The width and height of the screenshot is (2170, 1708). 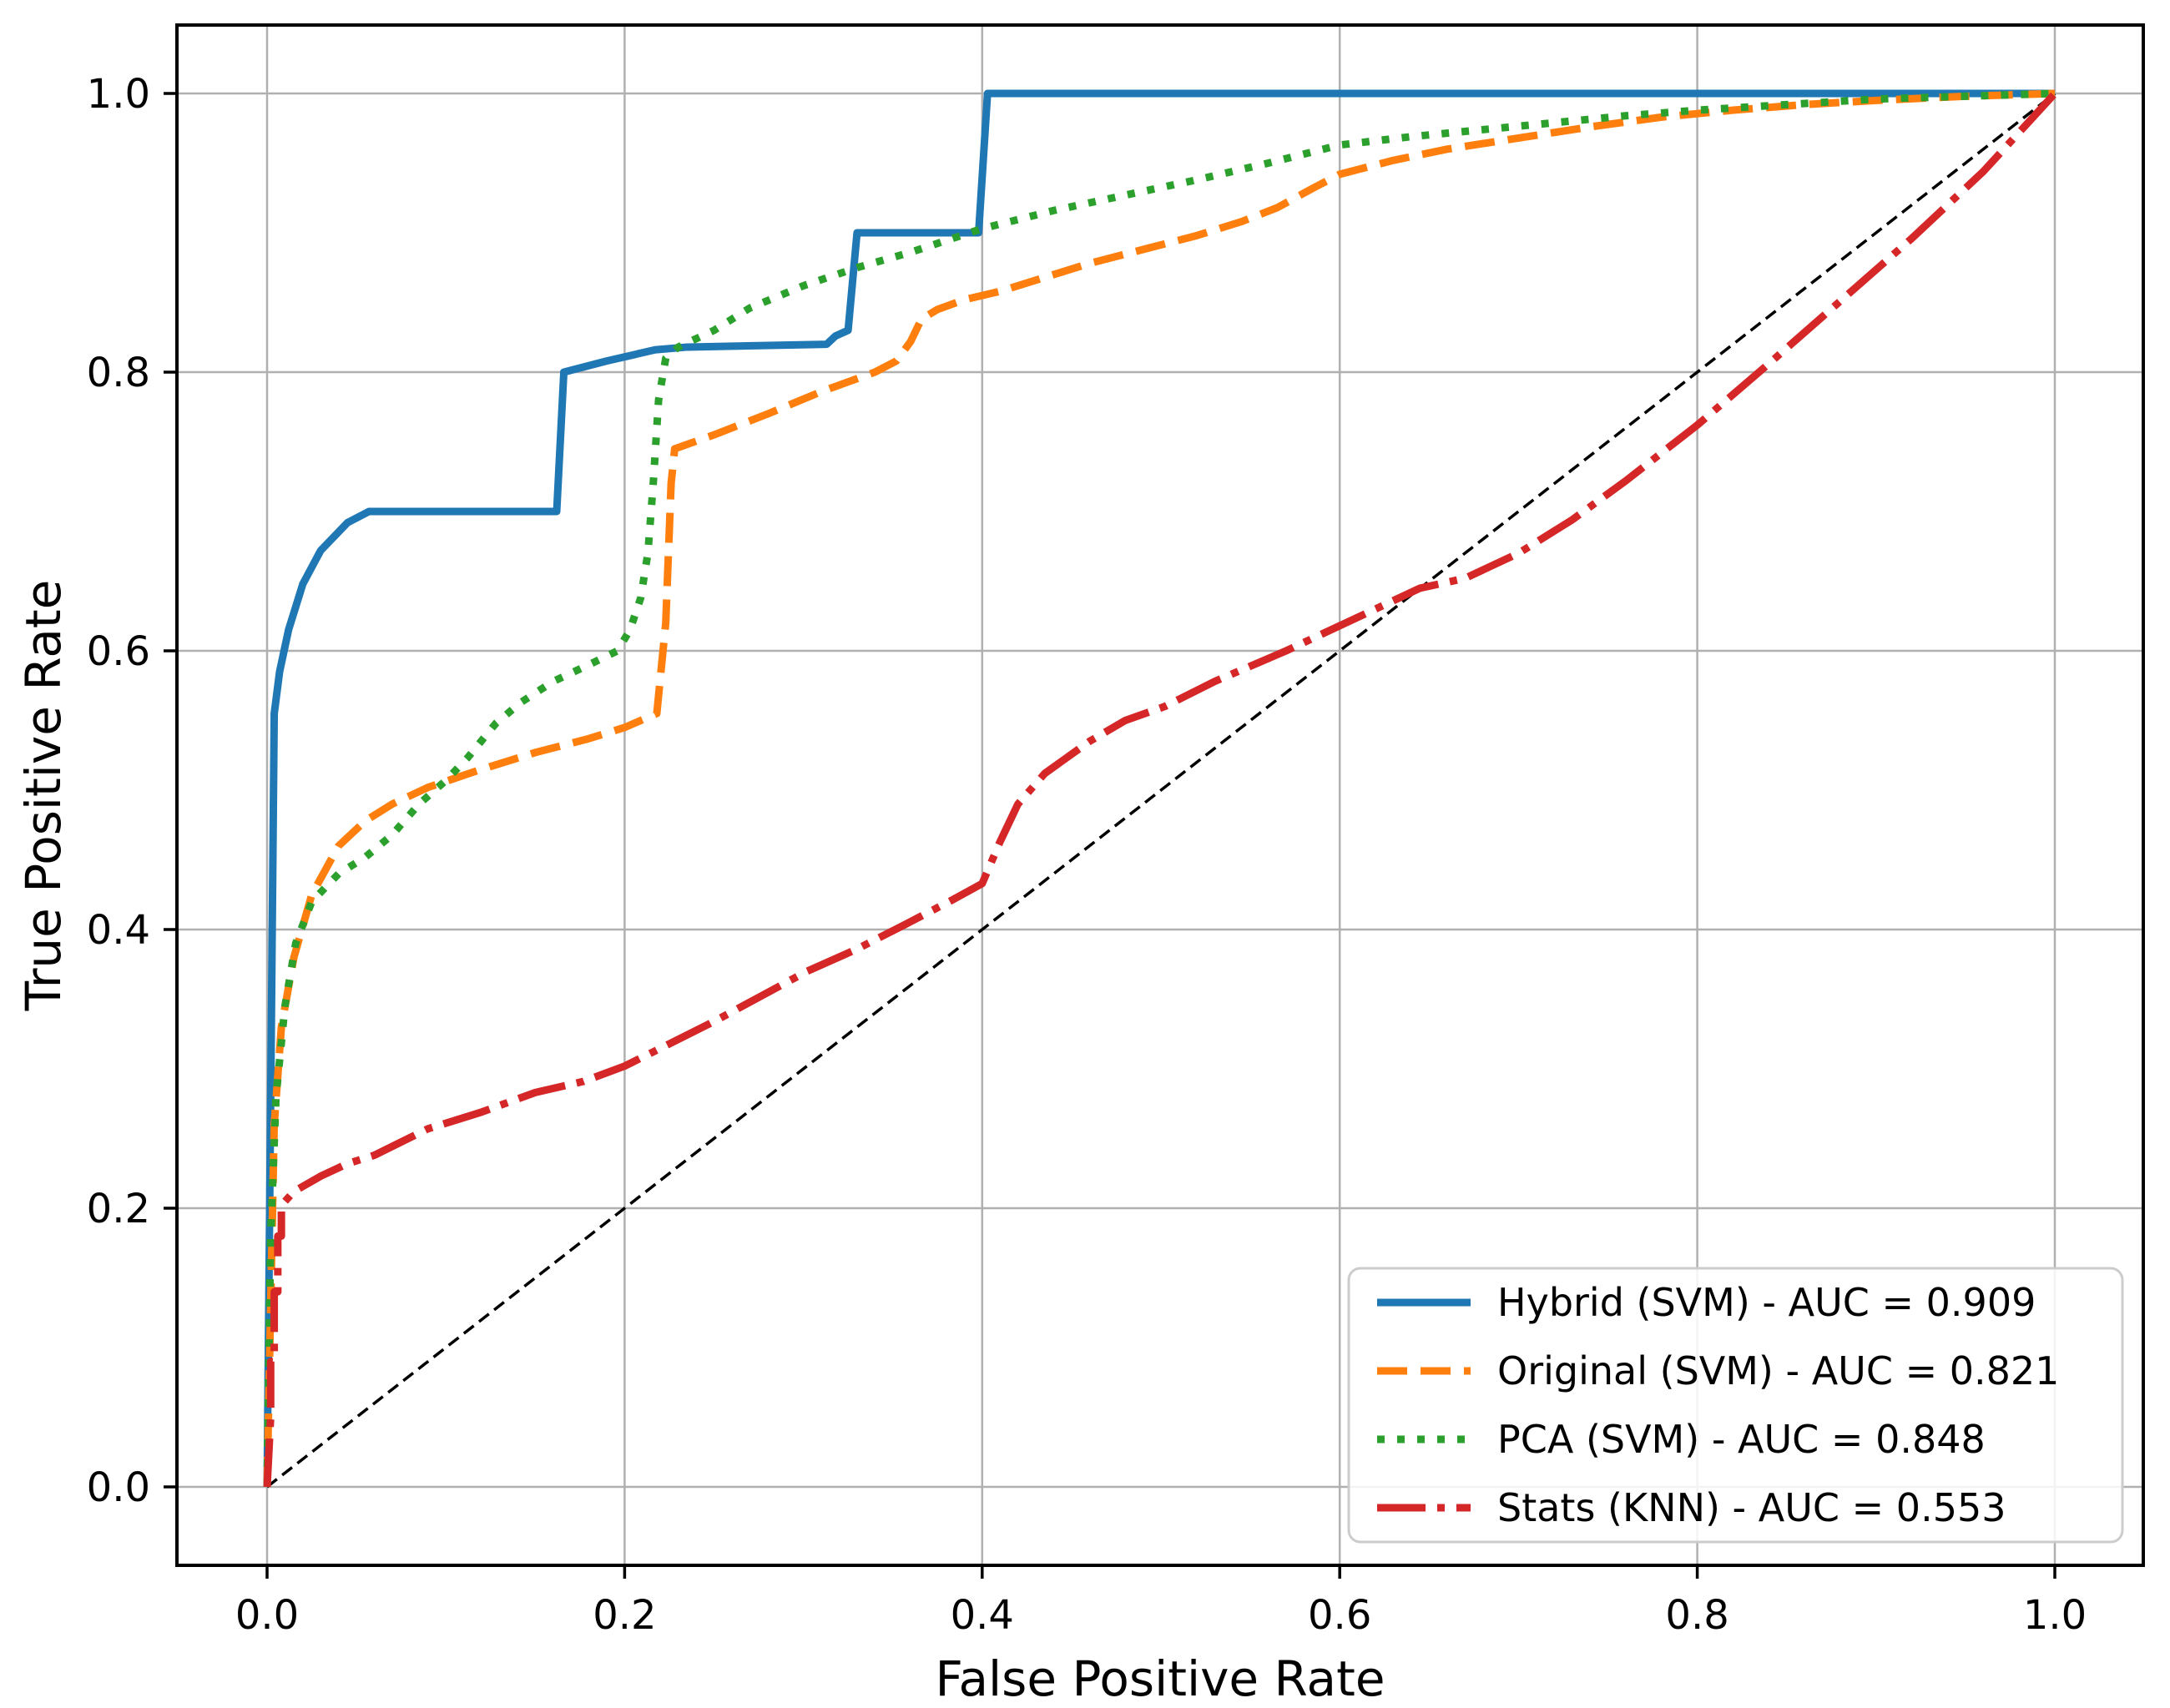 What do you see at coordinates (1741, 1439) in the screenshot?
I see `legend-label-pca-svm: PCA (SVM) - AUC = 0.848` at bounding box center [1741, 1439].